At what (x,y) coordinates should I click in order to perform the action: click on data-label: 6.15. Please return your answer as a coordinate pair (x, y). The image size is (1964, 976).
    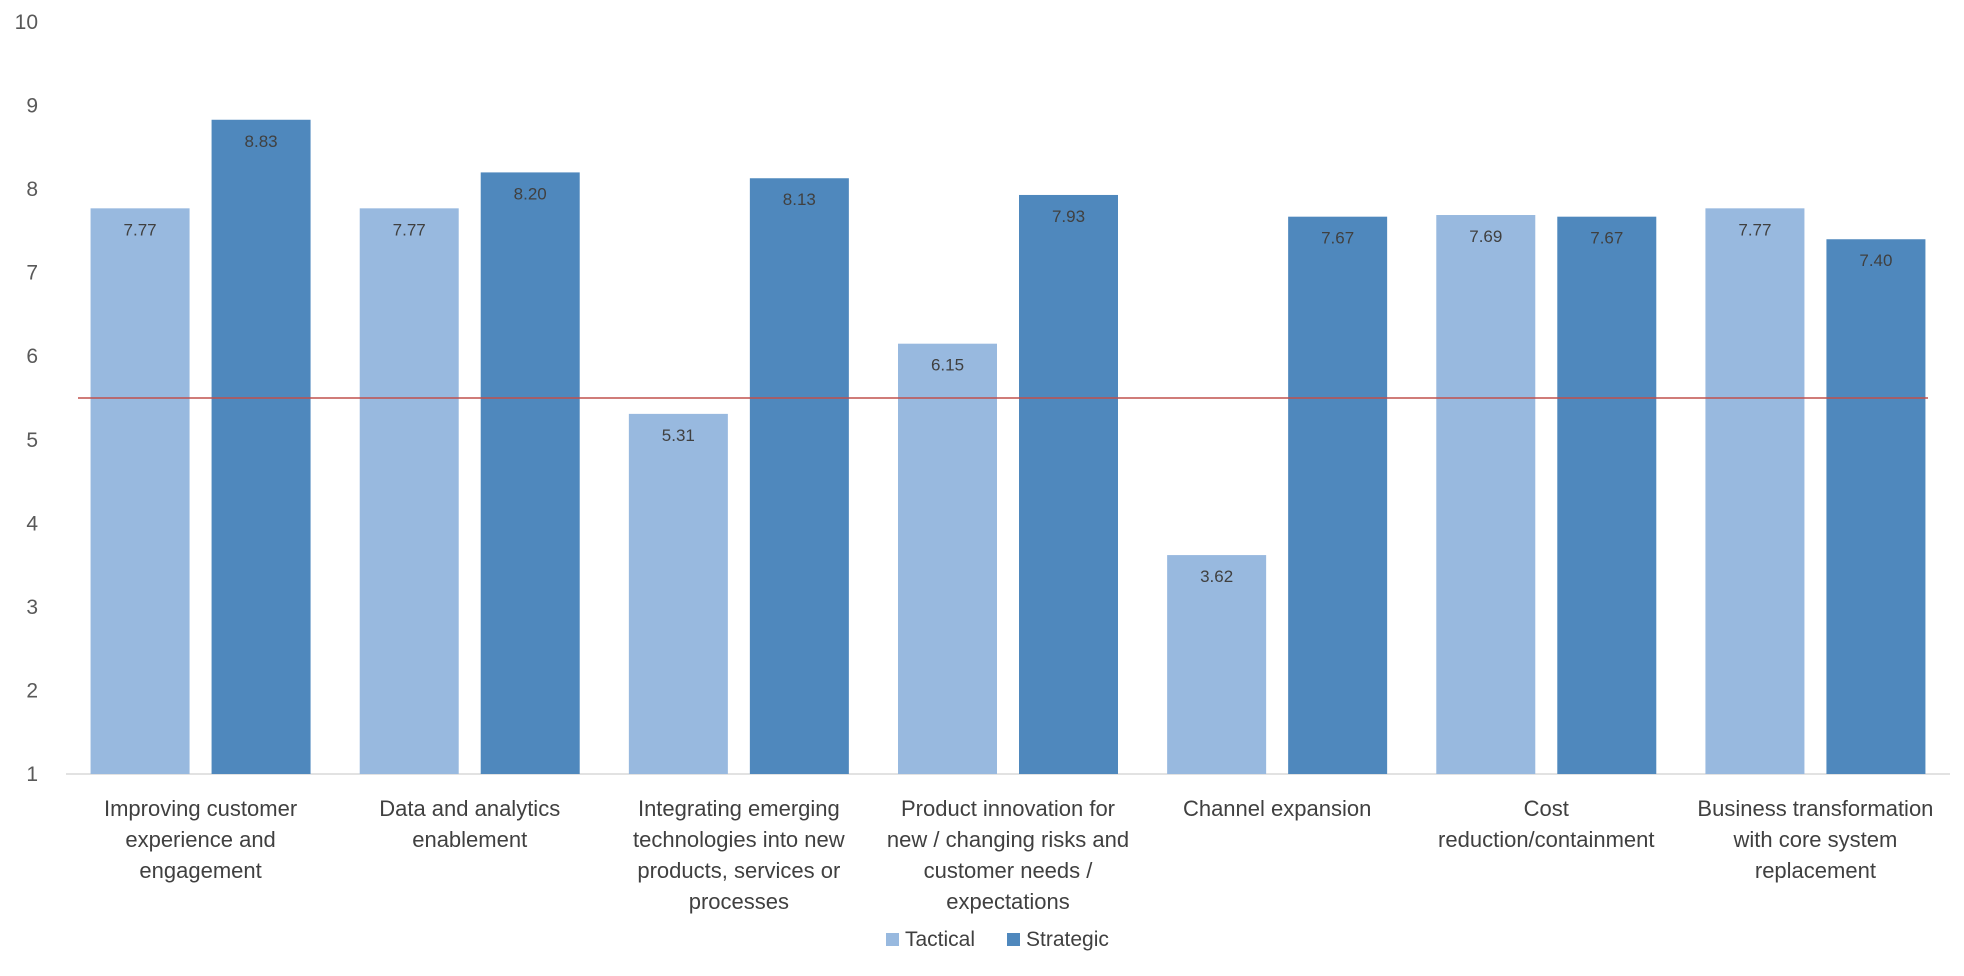
    Looking at the image, I should click on (947, 365).